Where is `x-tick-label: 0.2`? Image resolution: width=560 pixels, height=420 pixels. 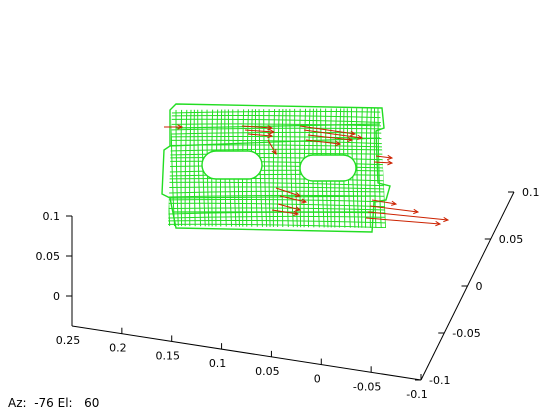 x-tick-label: 0.2 is located at coordinates (118, 348).